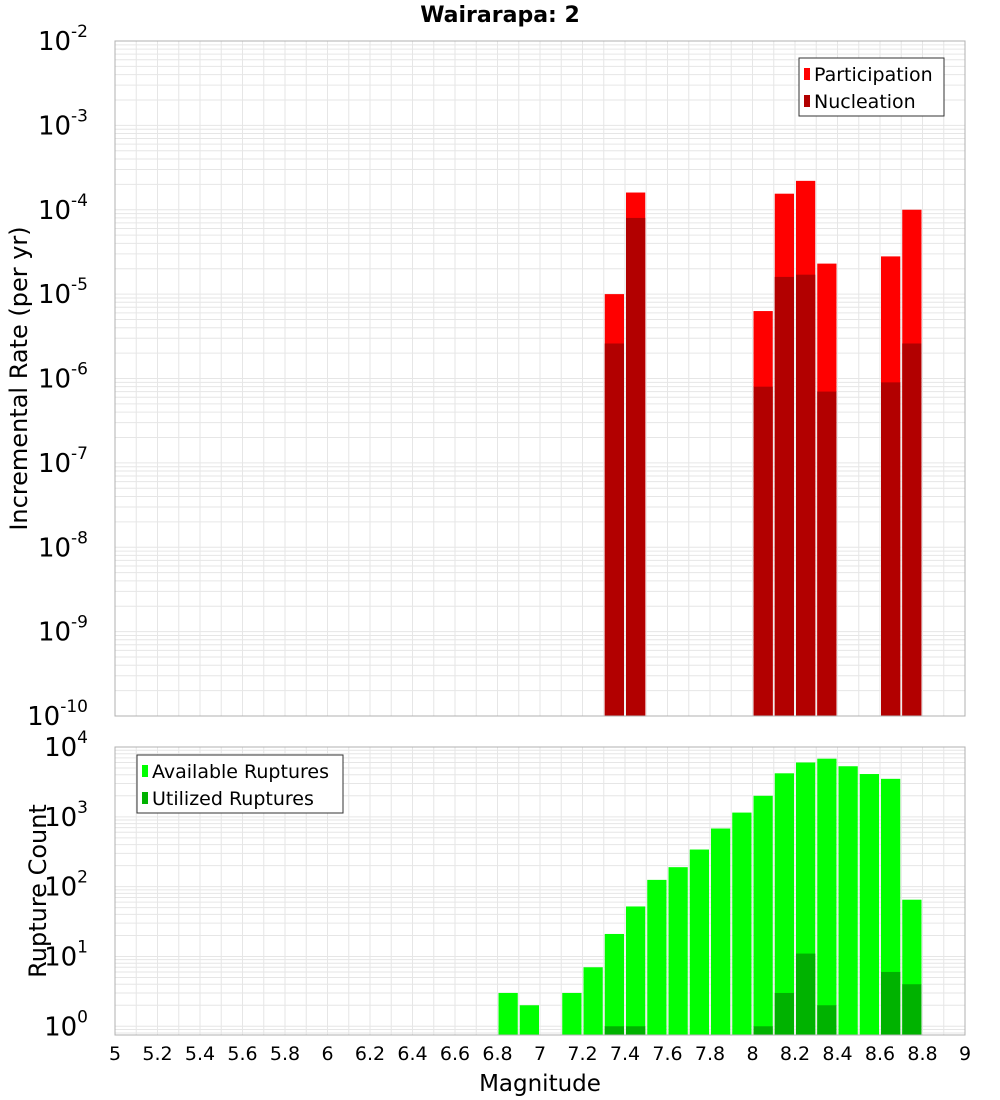 This screenshot has height=1100, width=1000. Describe the element at coordinates (63, 123) in the screenshot. I see `y-tick-label: 10⁻³` at that location.